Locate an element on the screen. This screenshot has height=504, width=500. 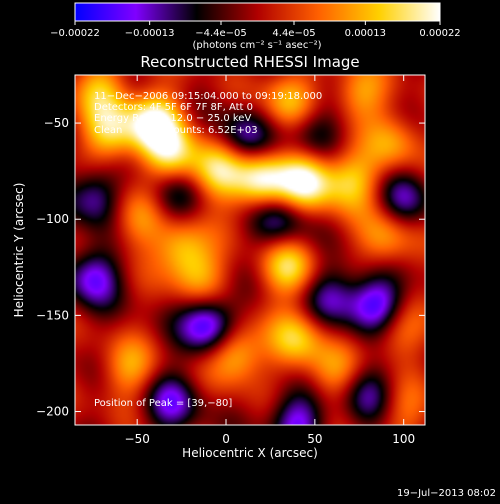
colorbar-tick-label: 0.00022 is located at coordinates (439, 33).